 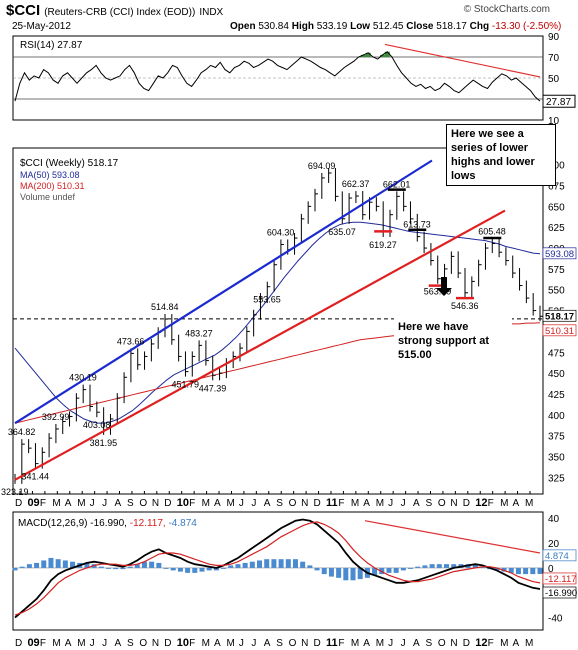 What do you see at coordinates (279, 503) in the screenshot?
I see `x-tick-label: S` at bounding box center [279, 503].